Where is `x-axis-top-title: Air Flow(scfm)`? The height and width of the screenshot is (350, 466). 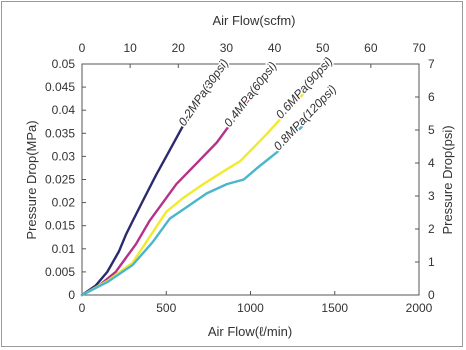 x-axis-top-title: Air Flow(scfm) is located at coordinates (253, 20).